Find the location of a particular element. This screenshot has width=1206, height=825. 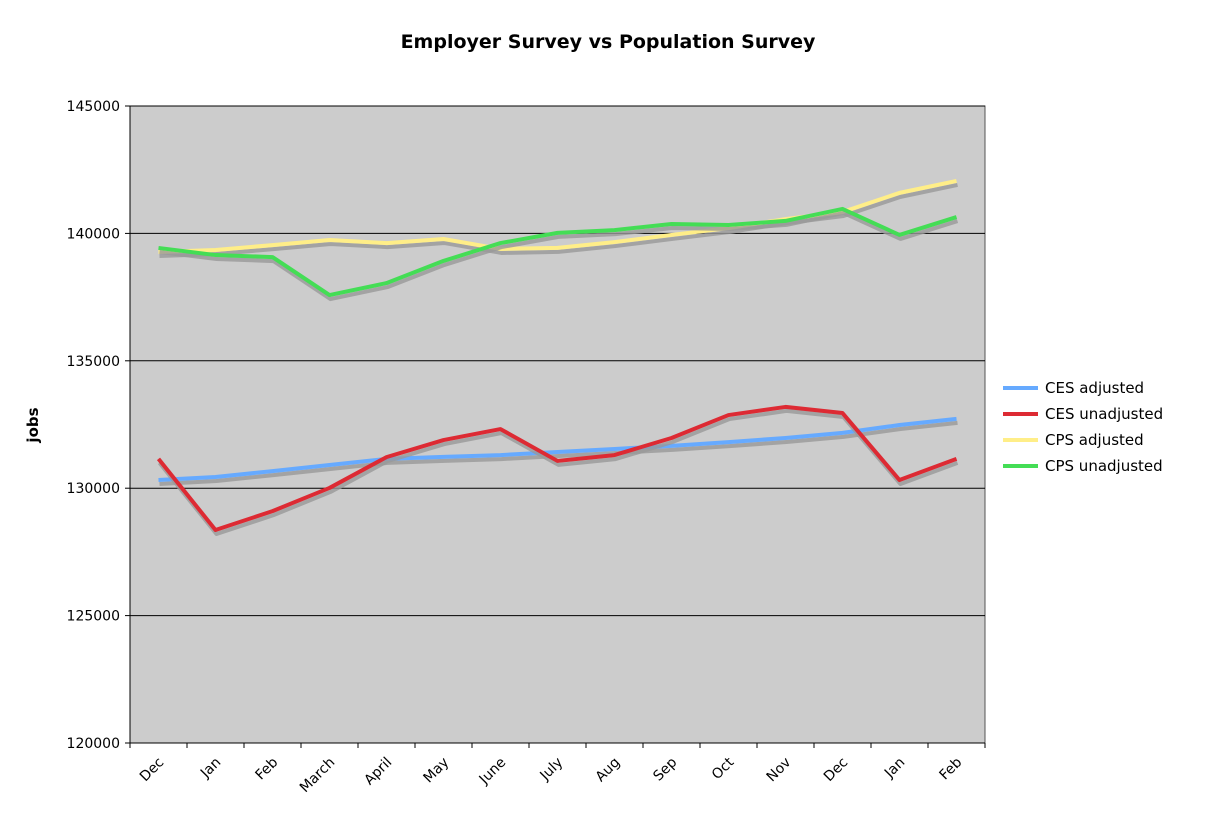

x-tick-label: July is located at coordinates (551, 770).